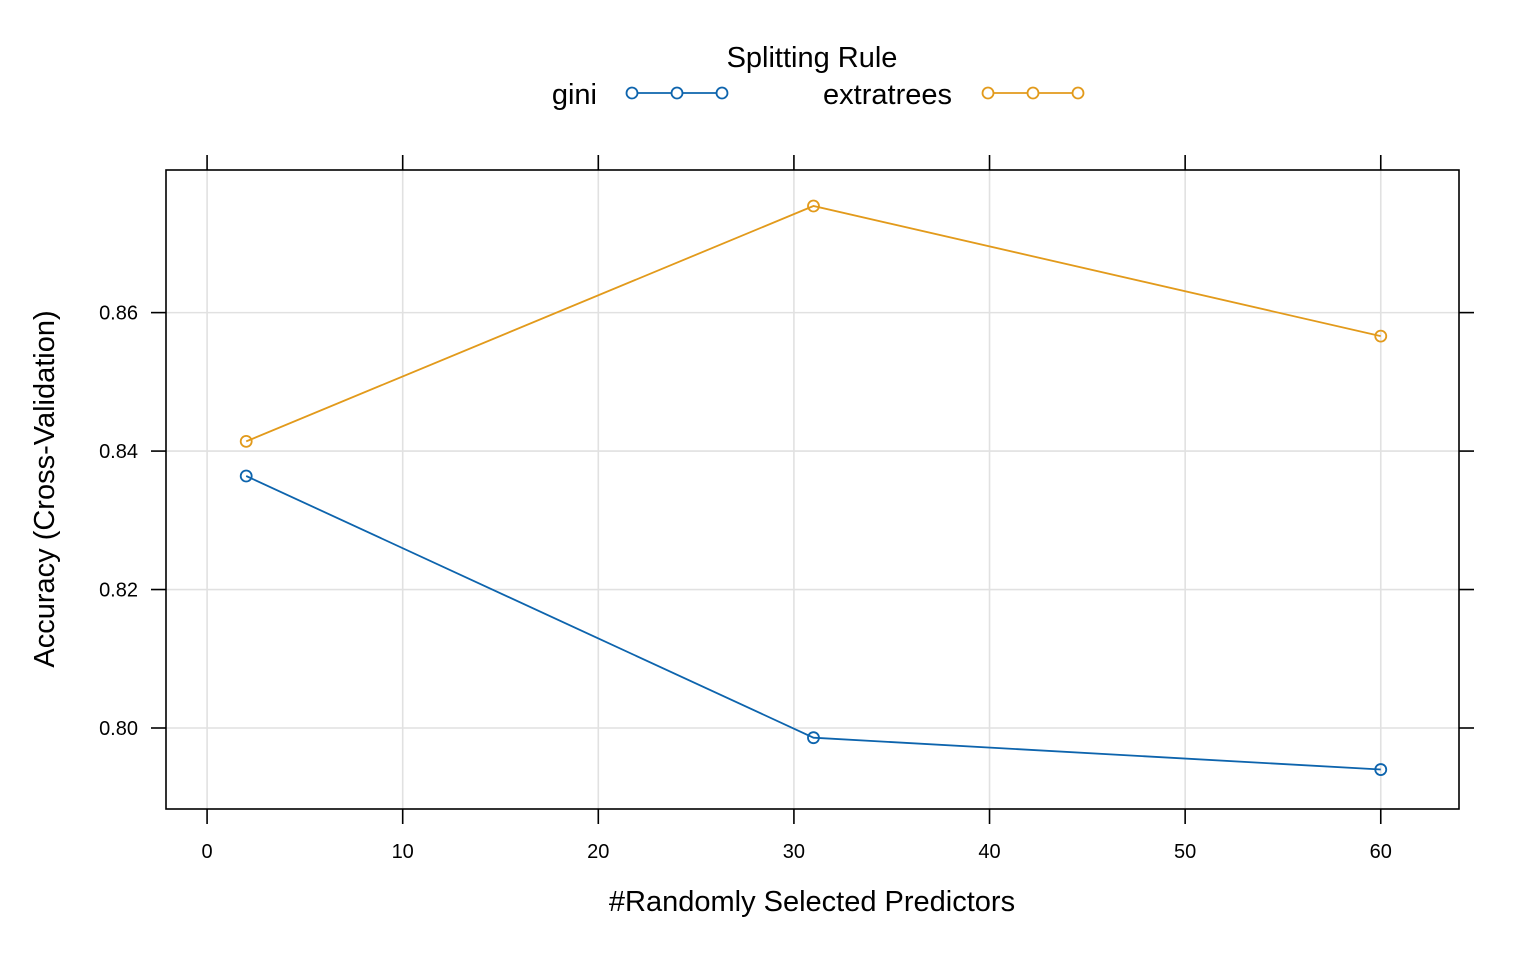 The height and width of the screenshot is (960, 1536). Describe the element at coordinates (118, 729) in the screenshot. I see `y-tick-label: 0.80` at that location.